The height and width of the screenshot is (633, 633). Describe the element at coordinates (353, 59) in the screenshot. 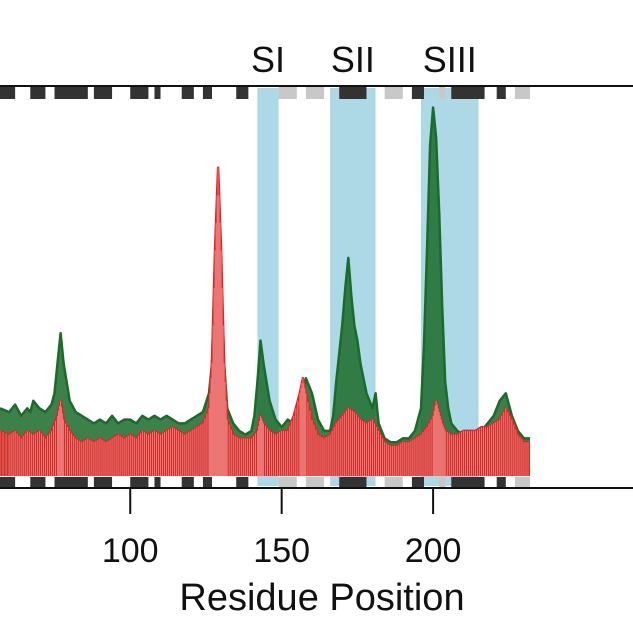

I see `region-1-label: SII` at that location.